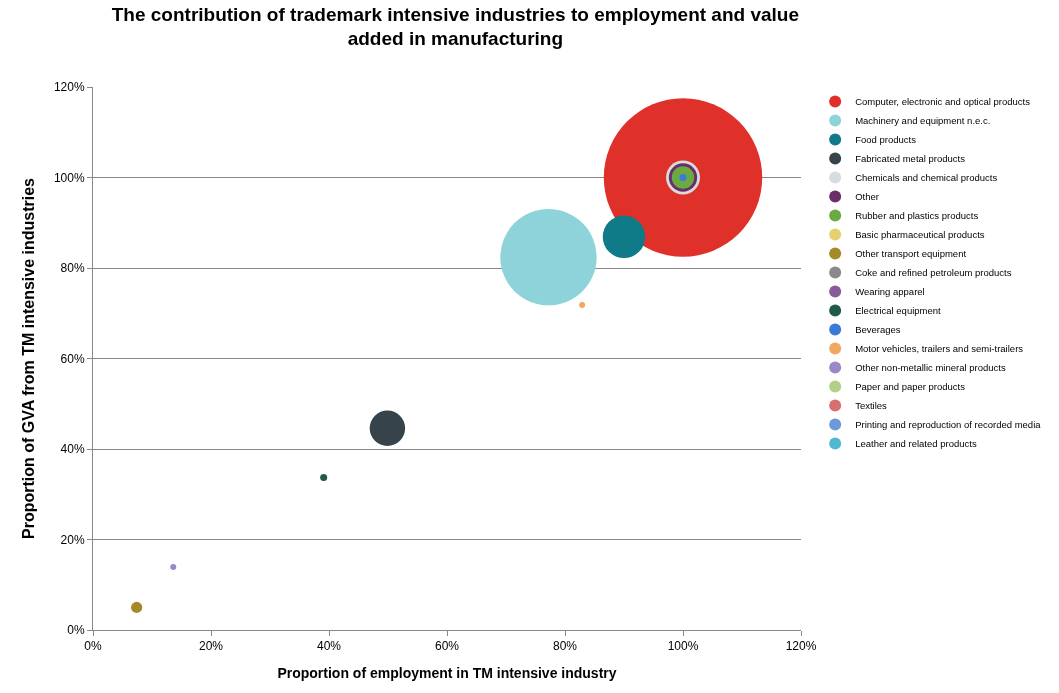 Image resolution: width=1059 pixels, height=693 pixels. I want to click on legend-label: Other, so click(867, 197).